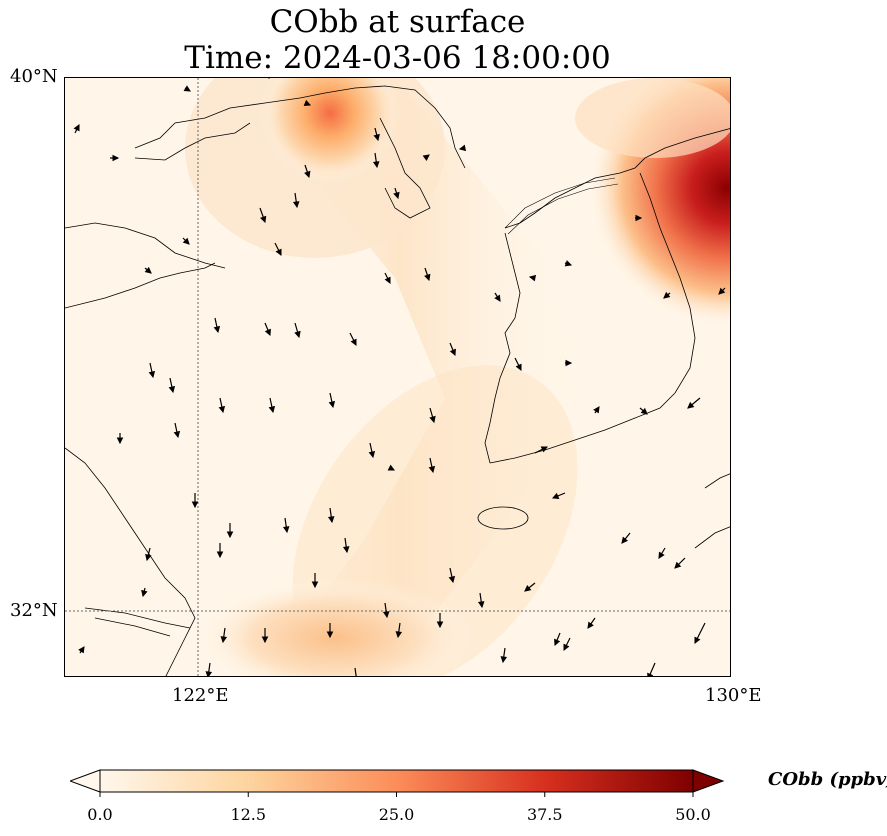 The image size is (887, 836). I want to click on map-title: CObb at surface, so click(397, 22).